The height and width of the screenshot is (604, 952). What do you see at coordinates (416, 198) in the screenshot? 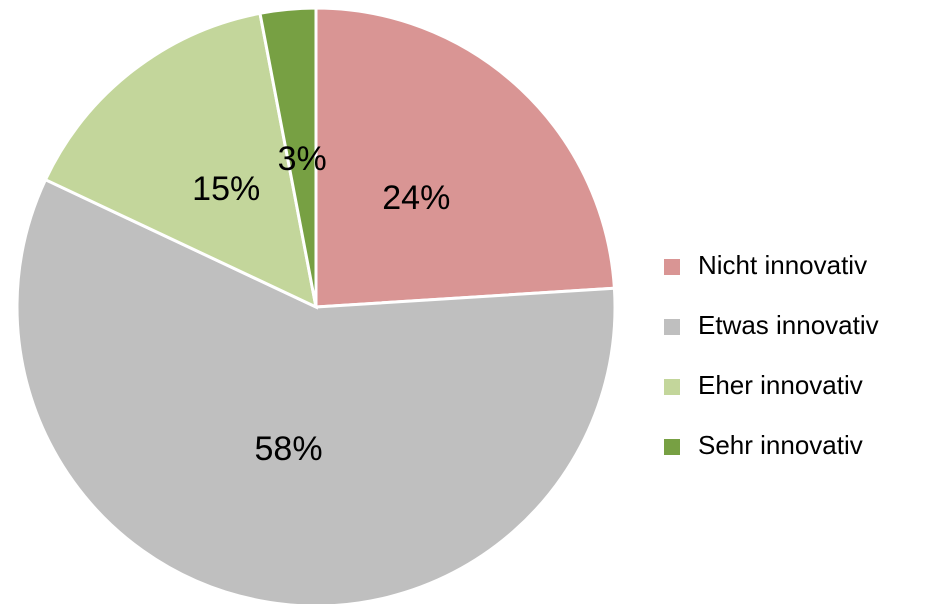
I see `data-label: 24%` at bounding box center [416, 198].